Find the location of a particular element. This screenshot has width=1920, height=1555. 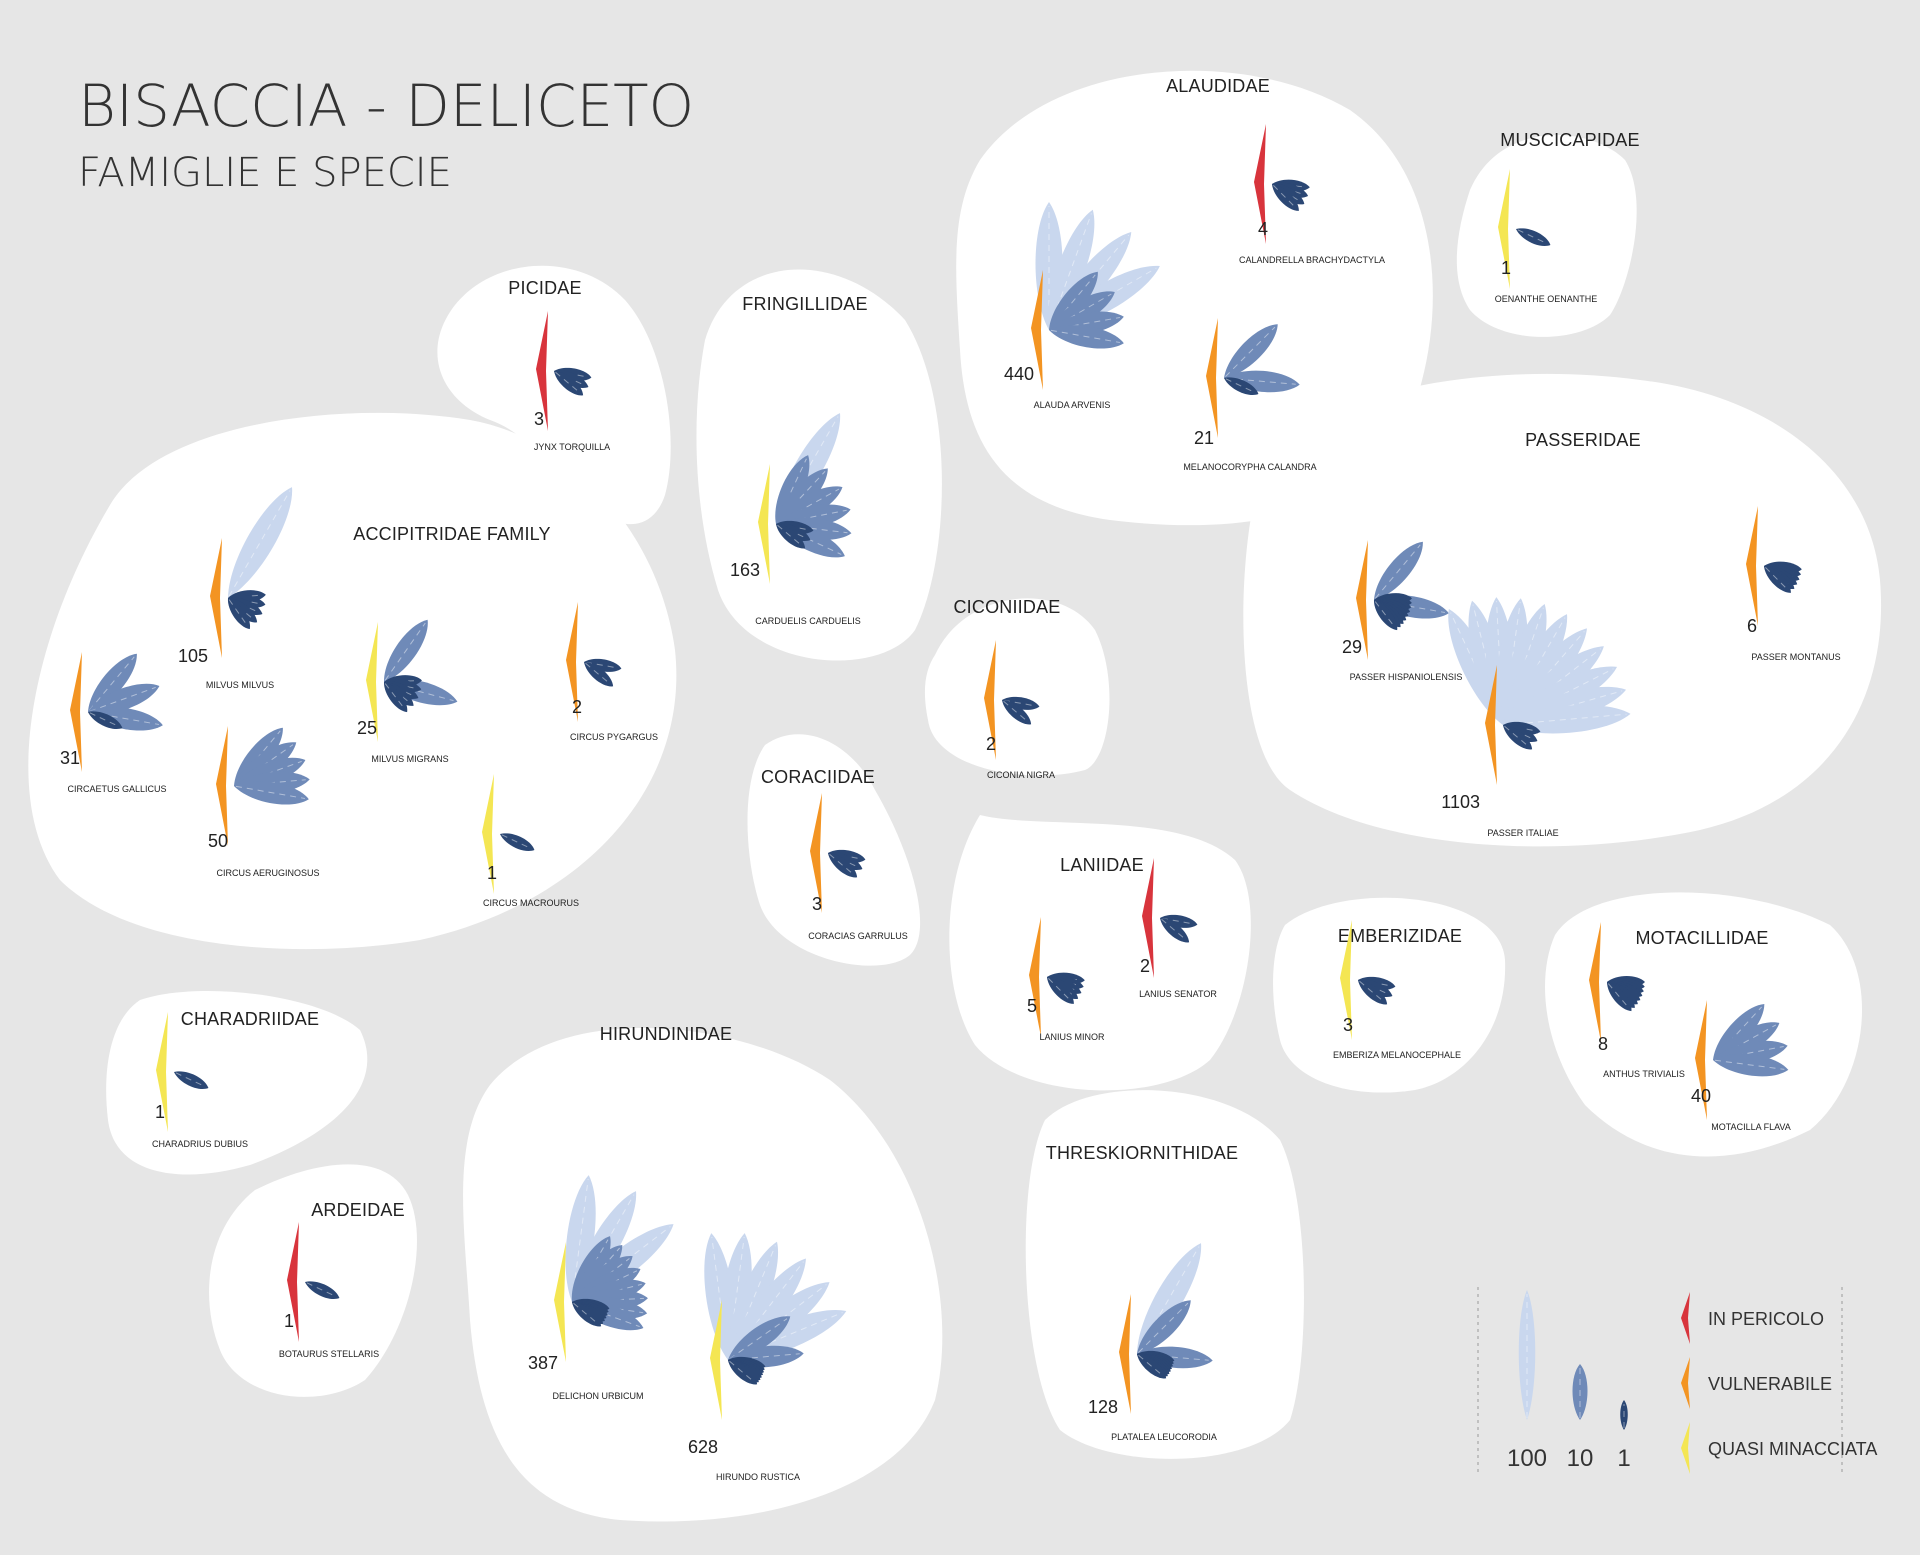

feather-alauda-arvenis-0-2-quill is located at coordinates (1089, 281).